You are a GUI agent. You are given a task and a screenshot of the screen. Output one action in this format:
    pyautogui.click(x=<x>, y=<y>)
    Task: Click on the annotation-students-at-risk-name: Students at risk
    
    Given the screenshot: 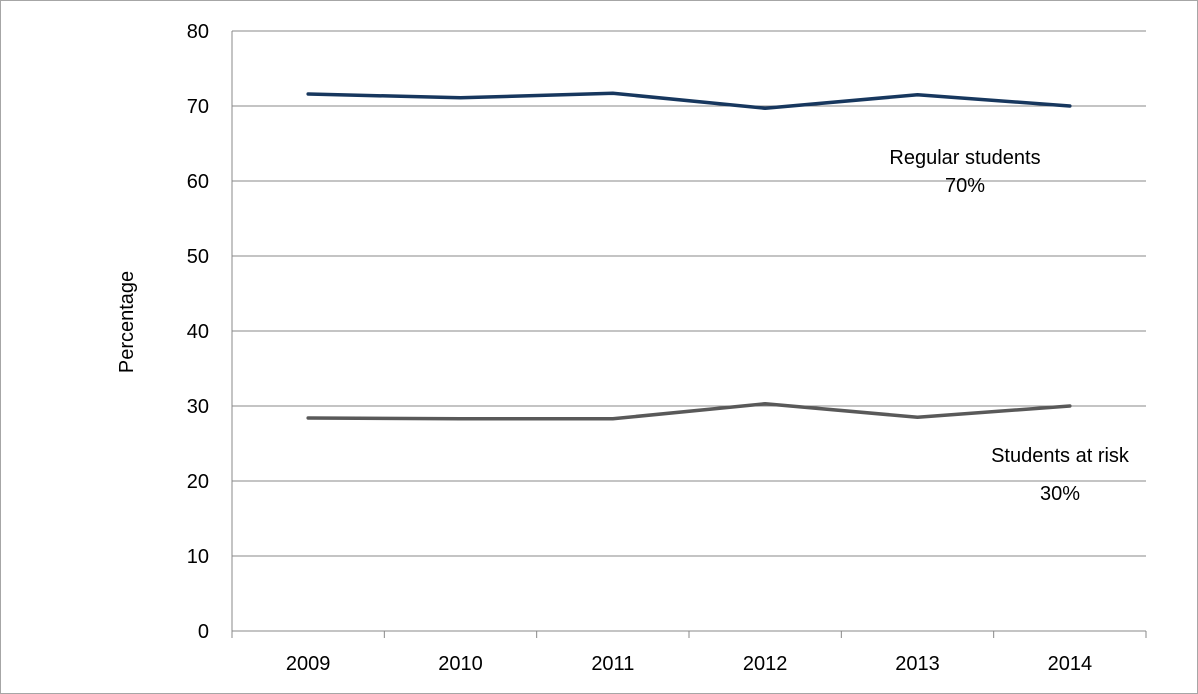 What is the action you would take?
    pyautogui.click(x=1060, y=456)
    